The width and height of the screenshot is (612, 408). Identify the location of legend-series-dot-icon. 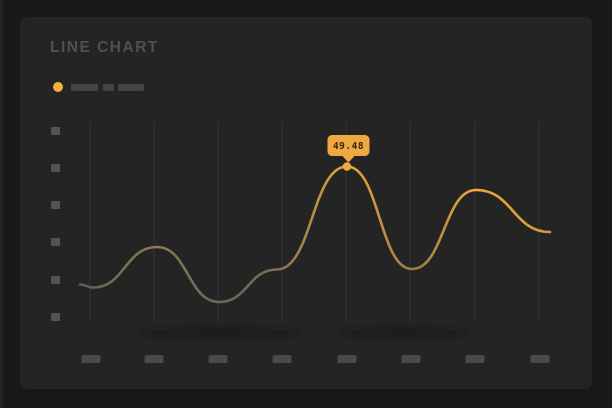
(58, 87).